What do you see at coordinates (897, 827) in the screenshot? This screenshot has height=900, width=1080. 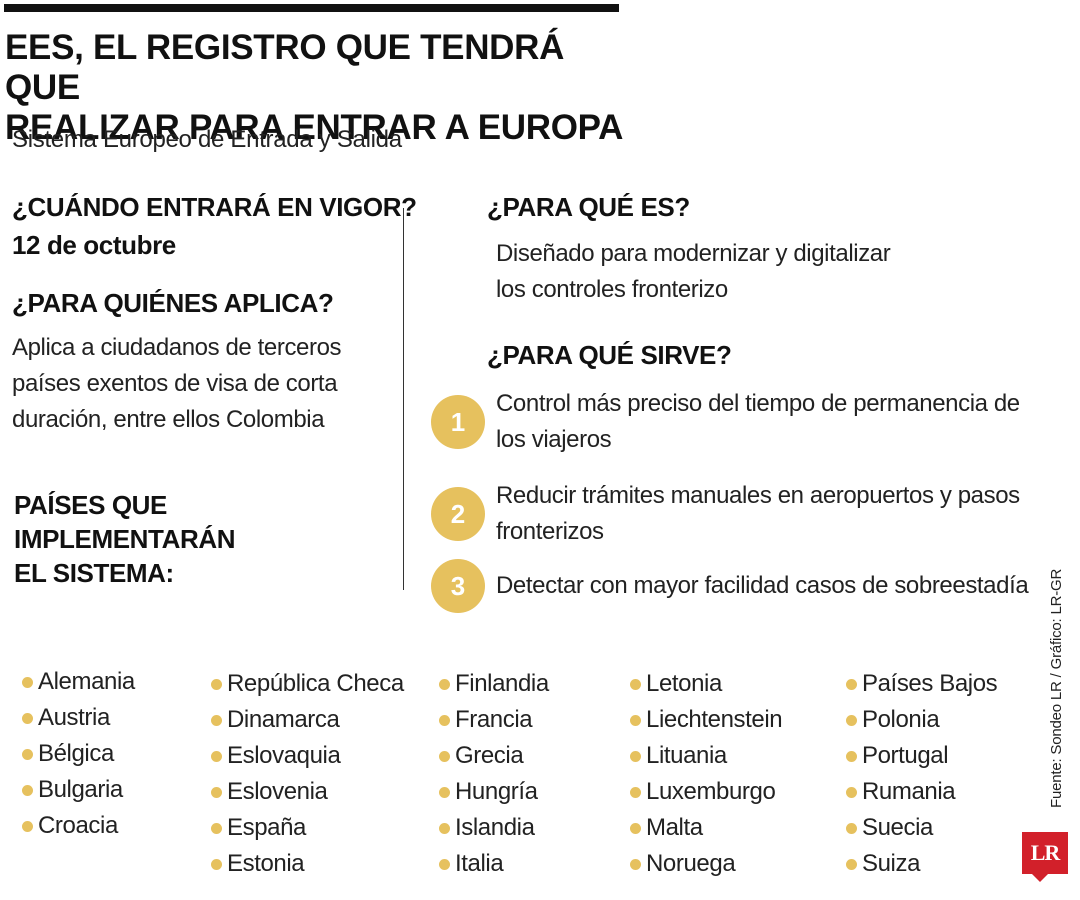 I see `country-name: Suecia` at bounding box center [897, 827].